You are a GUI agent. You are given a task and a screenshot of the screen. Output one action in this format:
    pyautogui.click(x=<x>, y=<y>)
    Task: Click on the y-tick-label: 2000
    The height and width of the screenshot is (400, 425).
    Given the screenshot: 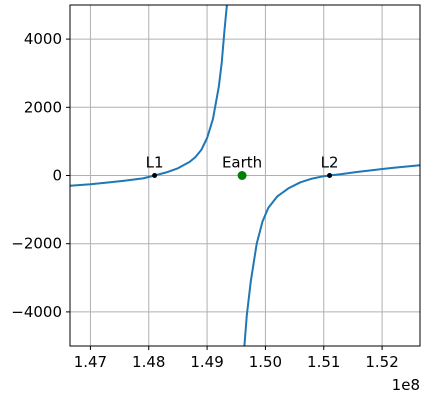 What is the action you would take?
    pyautogui.click(x=43, y=107)
    